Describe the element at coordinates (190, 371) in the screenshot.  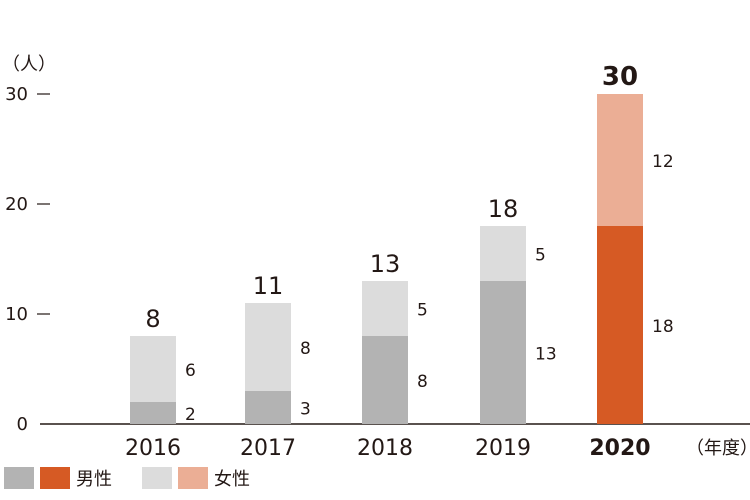
I see `value-label-female-2016: 6` at that location.